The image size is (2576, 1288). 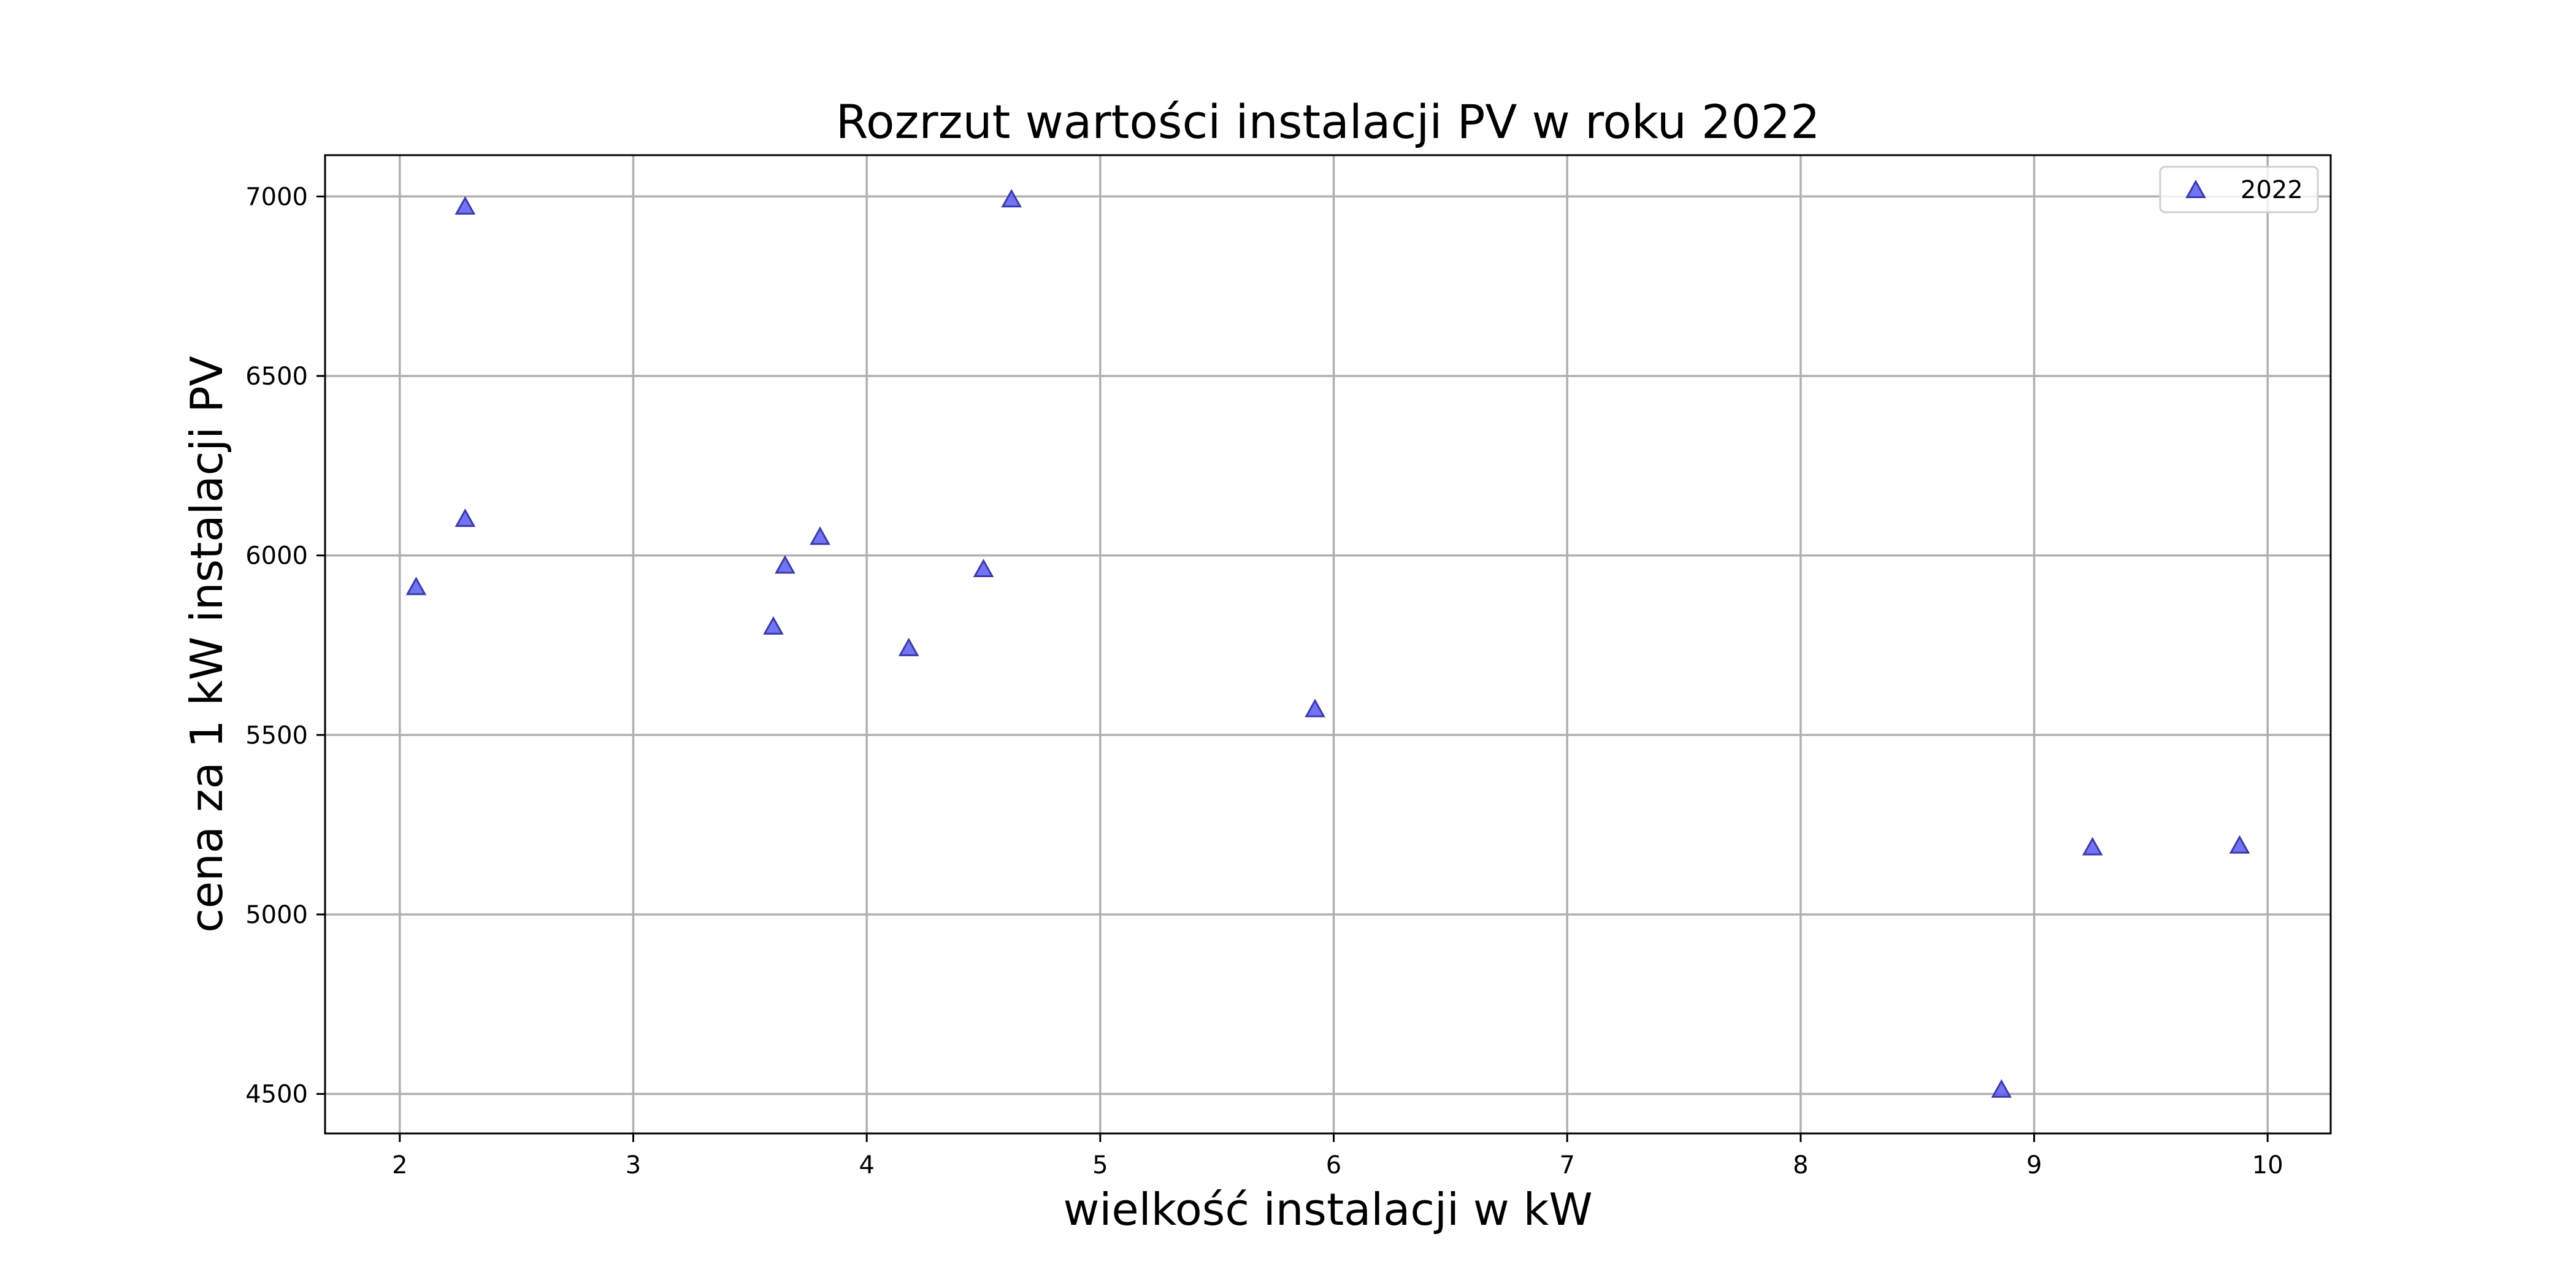 What do you see at coordinates (399, 1165) in the screenshot?
I see `x-tick-label: 2` at bounding box center [399, 1165].